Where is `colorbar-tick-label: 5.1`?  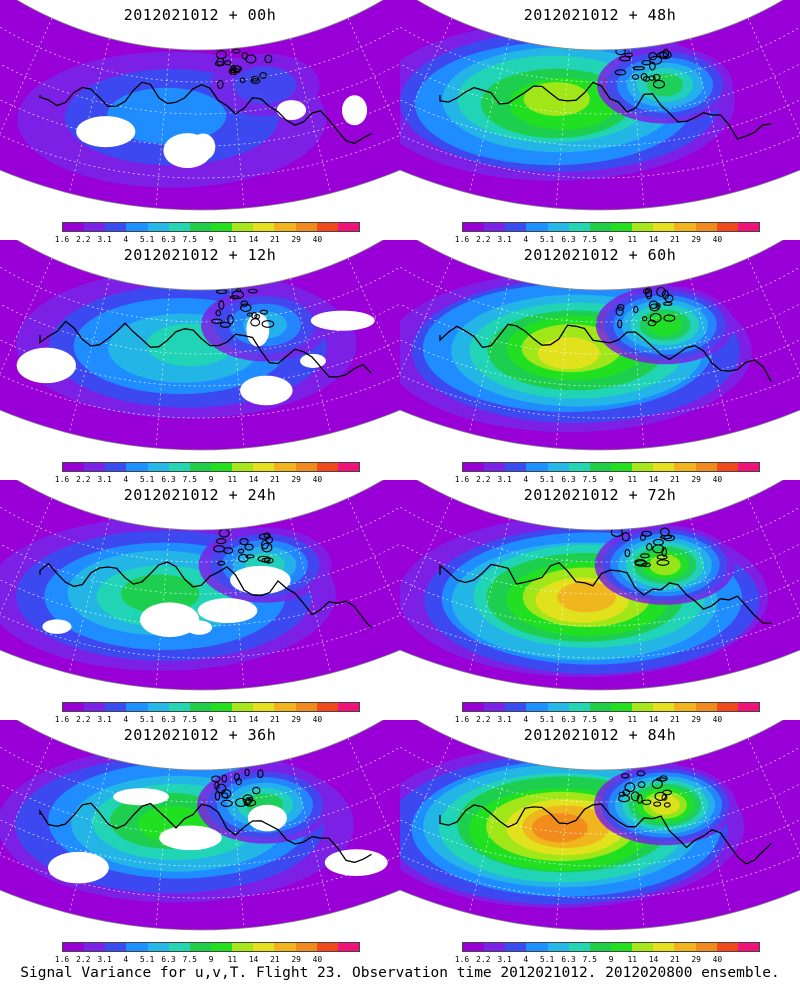 colorbar-tick-label: 5.1 is located at coordinates (147, 239).